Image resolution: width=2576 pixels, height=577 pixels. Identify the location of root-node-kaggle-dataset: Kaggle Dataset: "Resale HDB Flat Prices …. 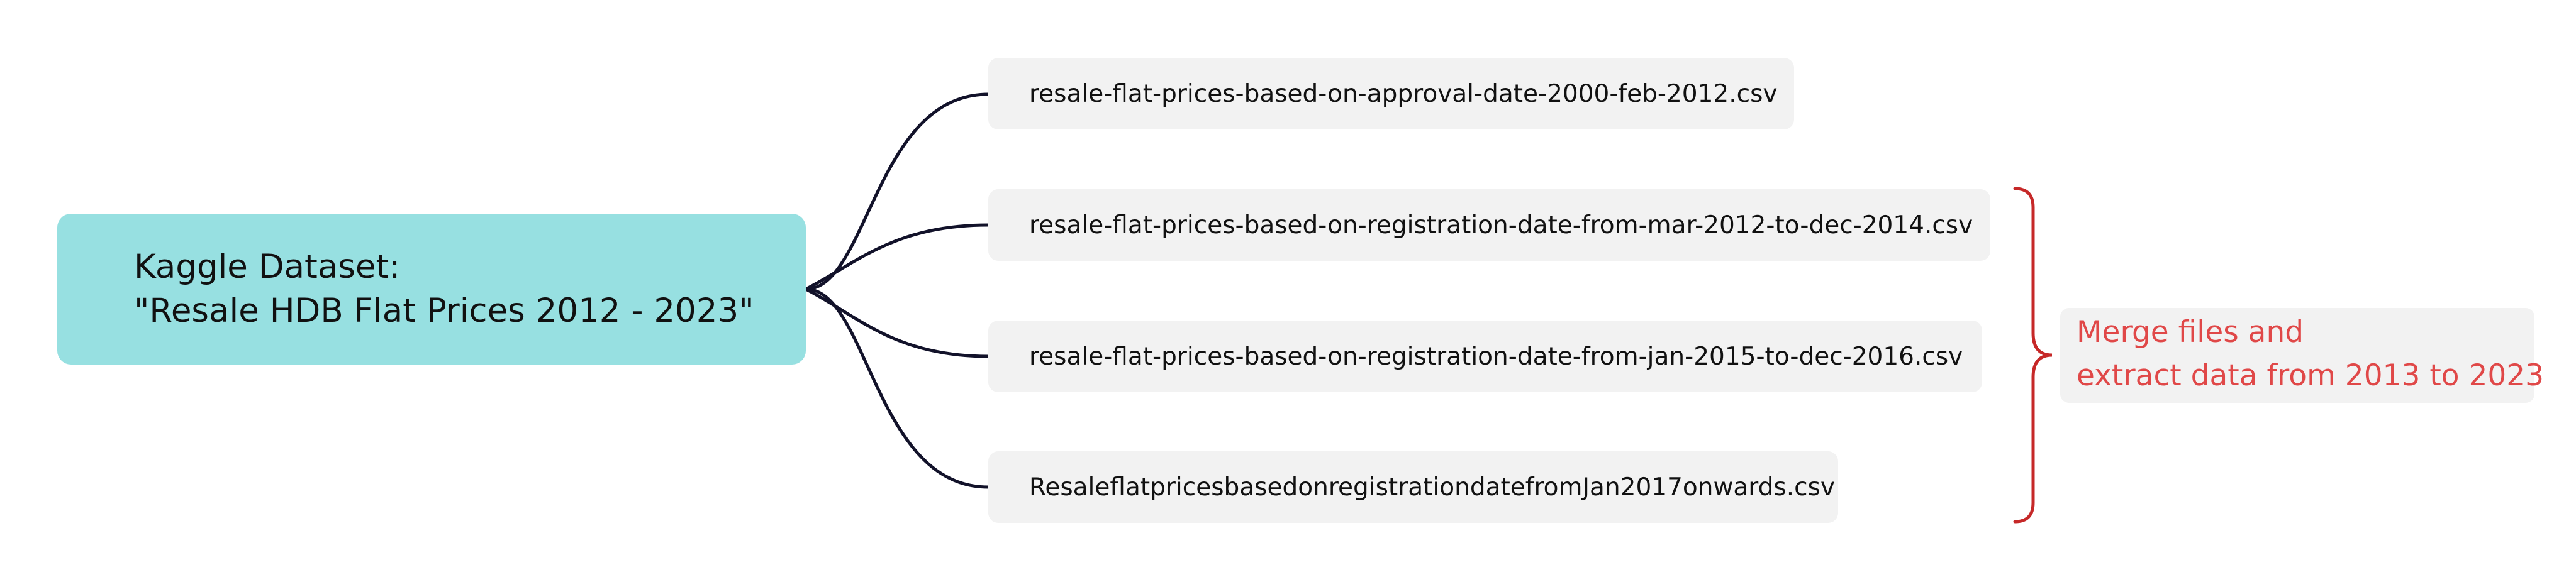
(431, 289).